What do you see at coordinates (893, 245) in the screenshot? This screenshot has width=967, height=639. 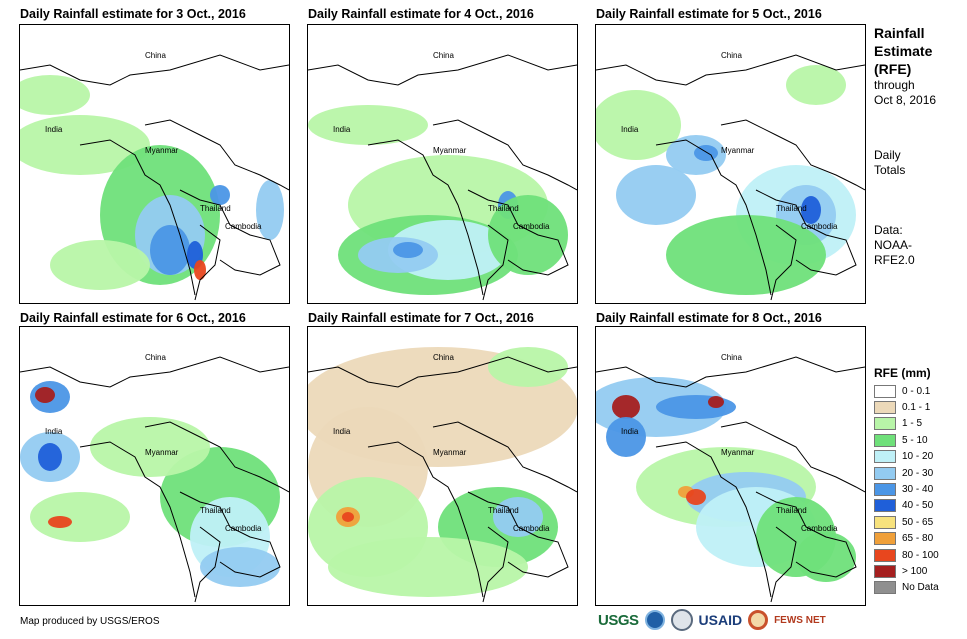 I see `data-source-line: NOAA-` at bounding box center [893, 245].